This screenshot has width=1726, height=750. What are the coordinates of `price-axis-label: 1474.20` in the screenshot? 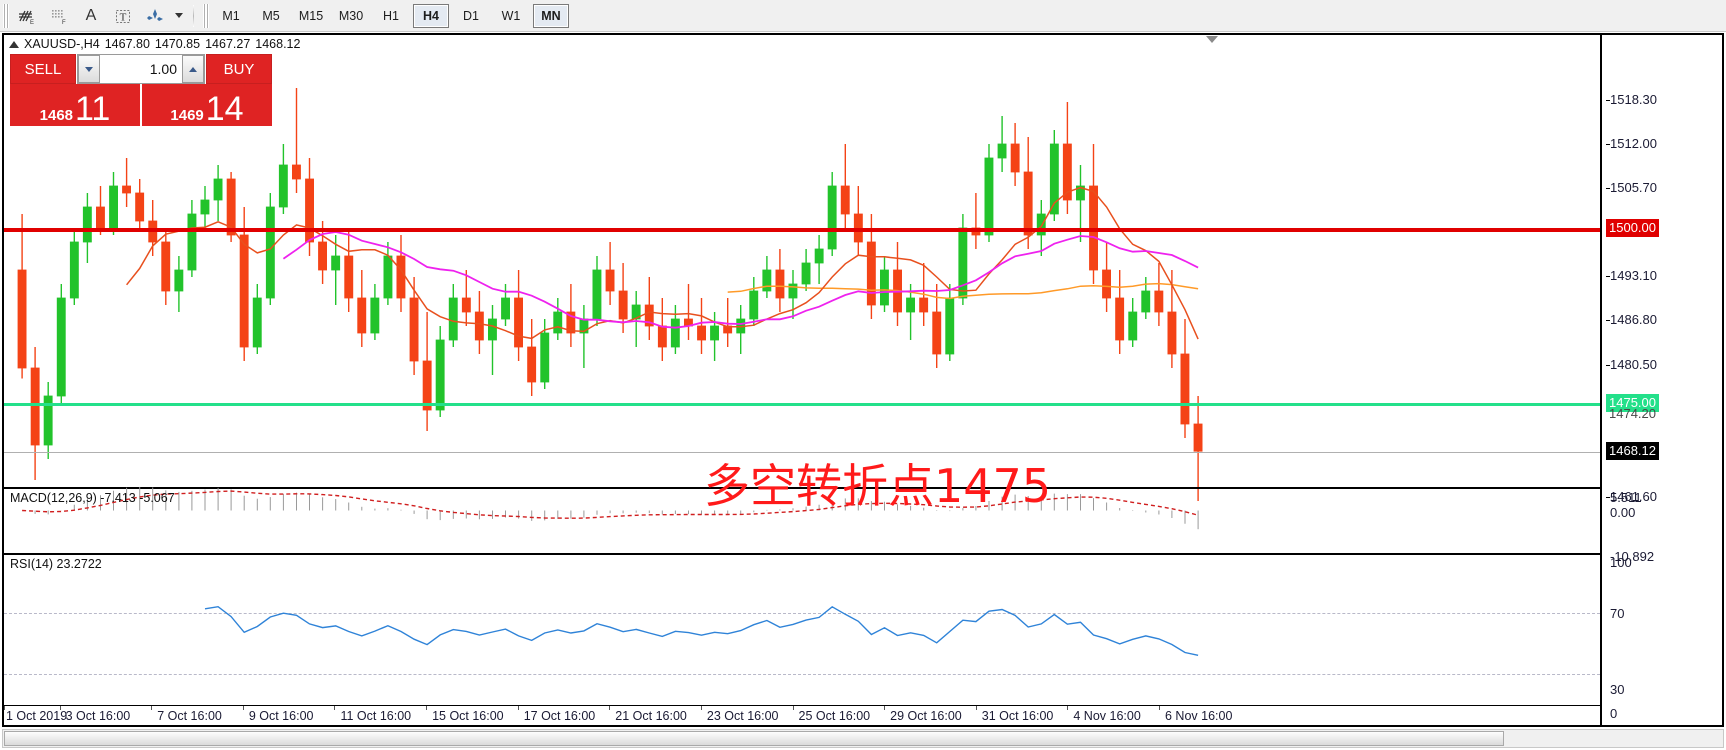 It's located at (1632, 414).